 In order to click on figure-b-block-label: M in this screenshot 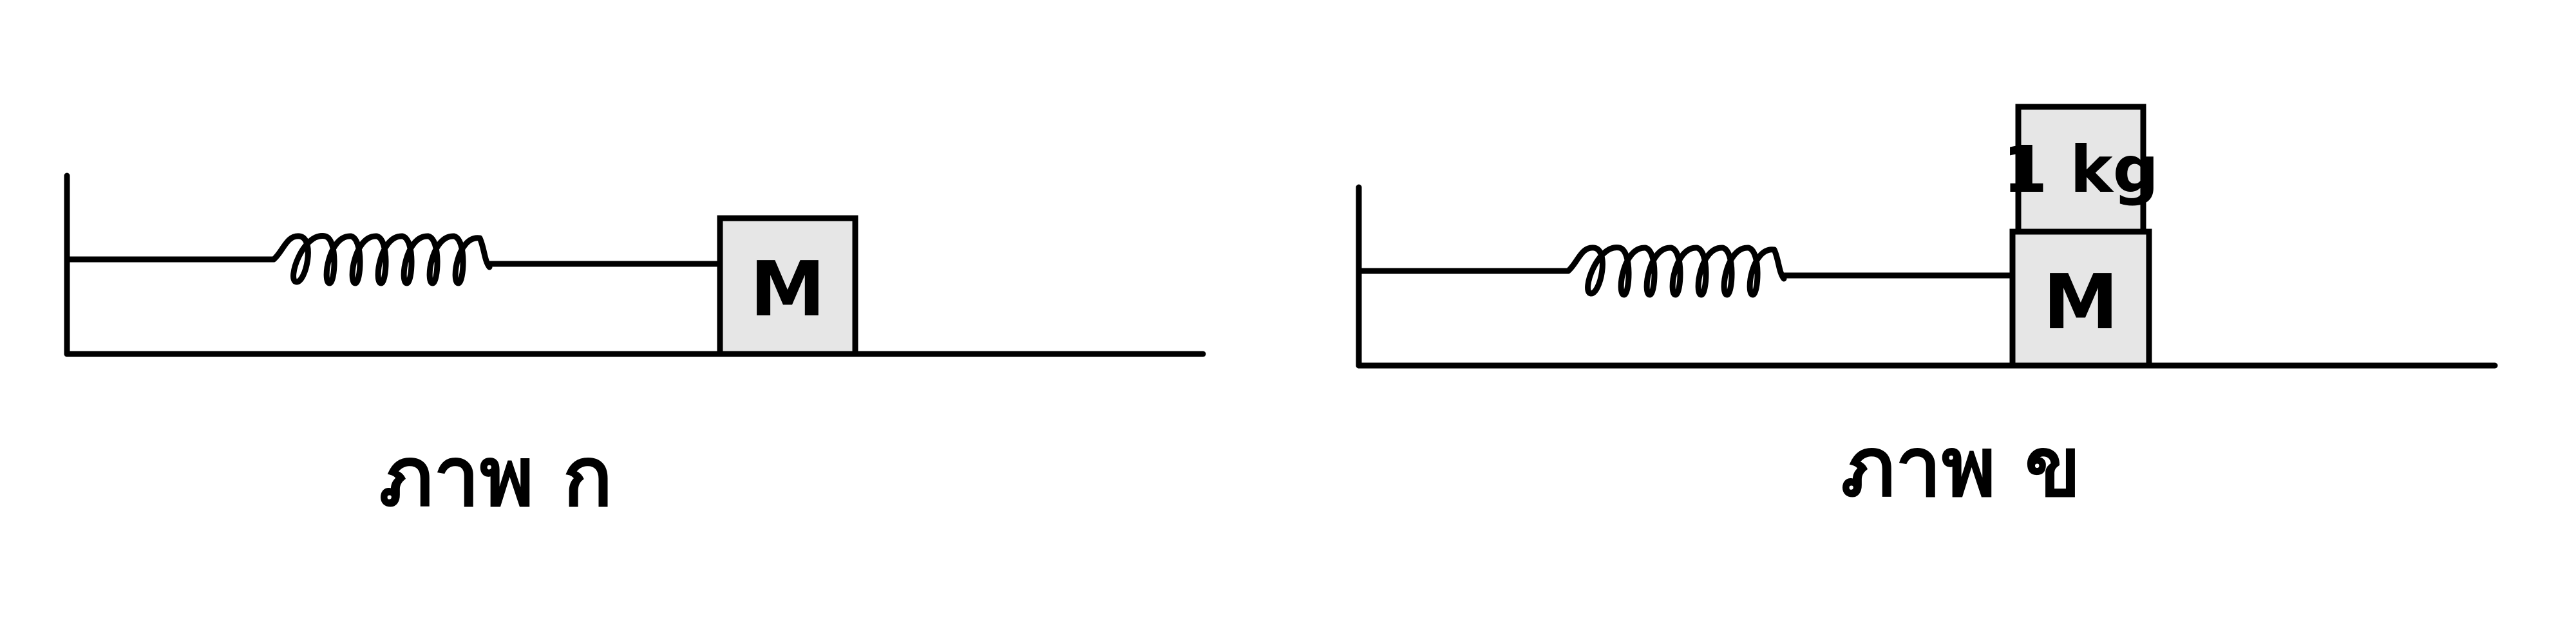, I will do `click(2080, 301)`.